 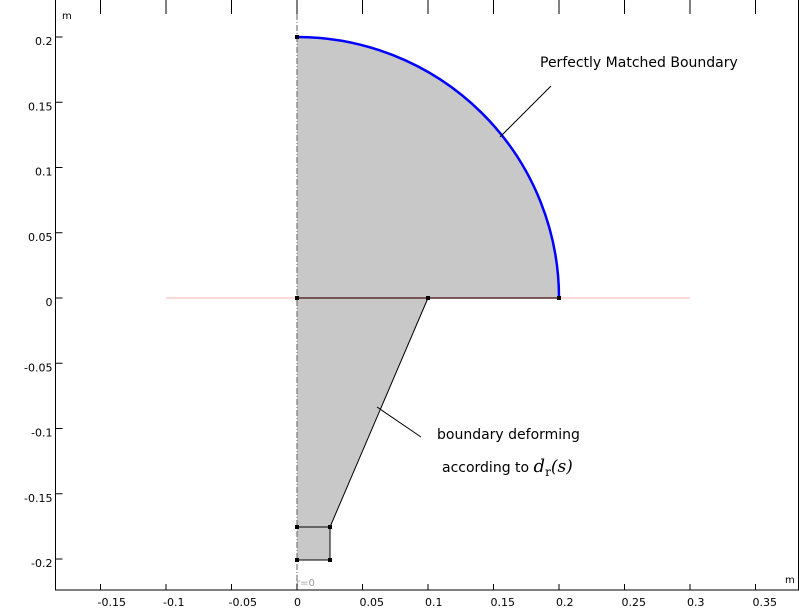 What do you see at coordinates (173, 602) in the screenshot?
I see `x-tick-label: -0.1` at bounding box center [173, 602].